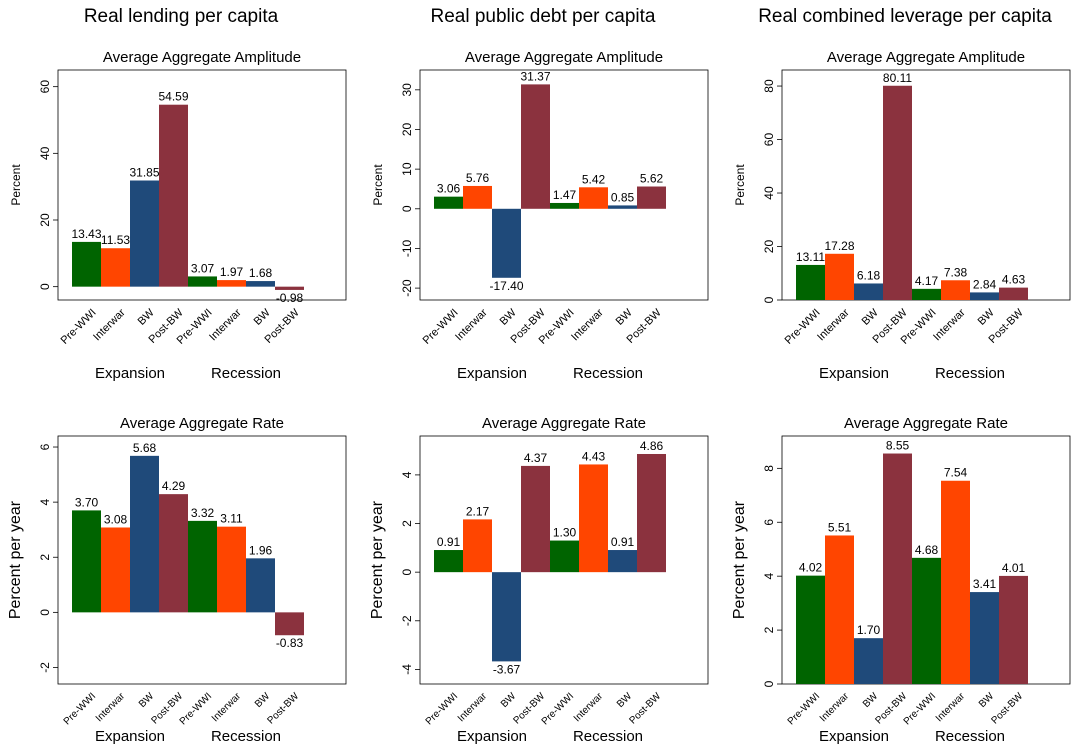  What do you see at coordinates (407, 669) in the screenshot?
I see `y-tick-label: -4` at bounding box center [407, 669].